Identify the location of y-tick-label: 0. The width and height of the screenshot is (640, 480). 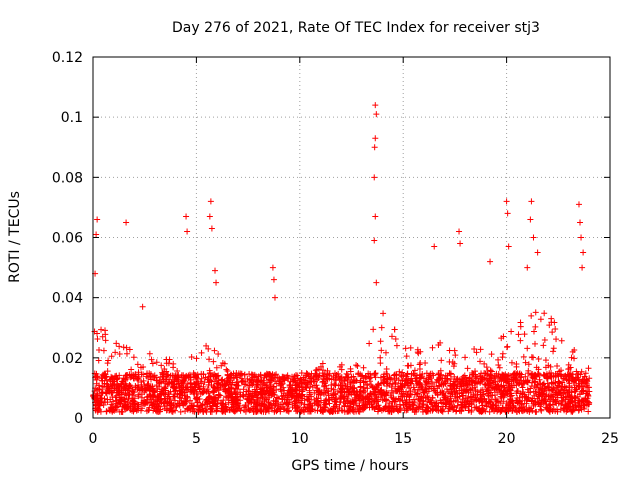
(78, 419).